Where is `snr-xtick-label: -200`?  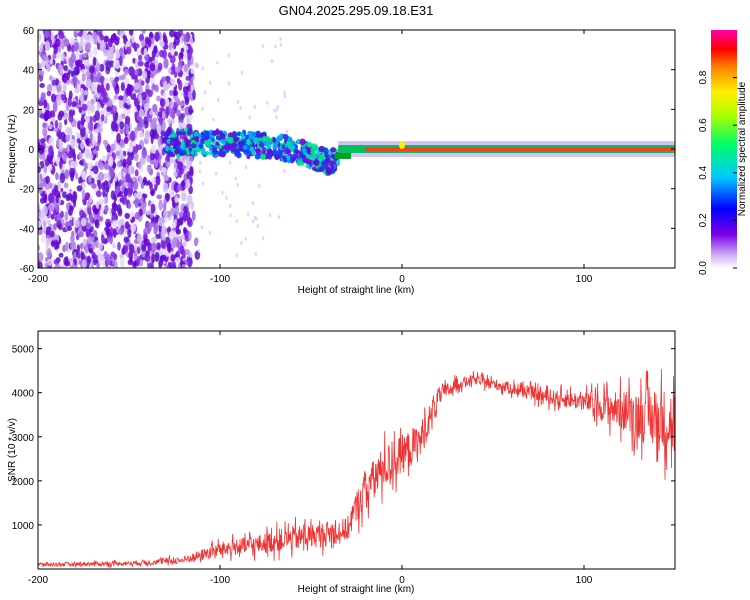 snr-xtick-label: -200 is located at coordinates (38, 580).